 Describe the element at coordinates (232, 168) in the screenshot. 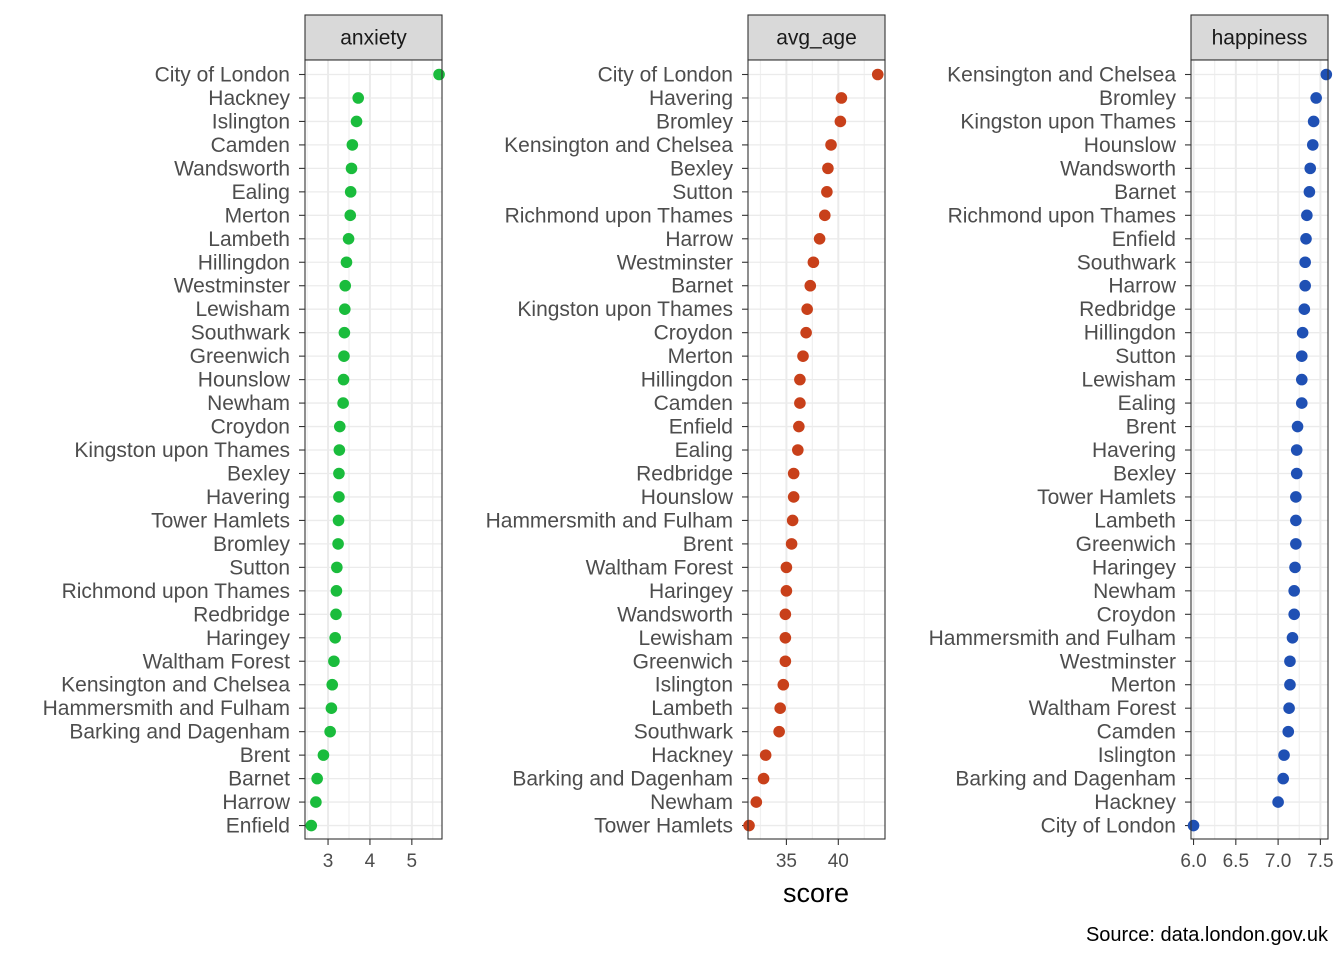

I see `category-label: Wandsworth` at that location.